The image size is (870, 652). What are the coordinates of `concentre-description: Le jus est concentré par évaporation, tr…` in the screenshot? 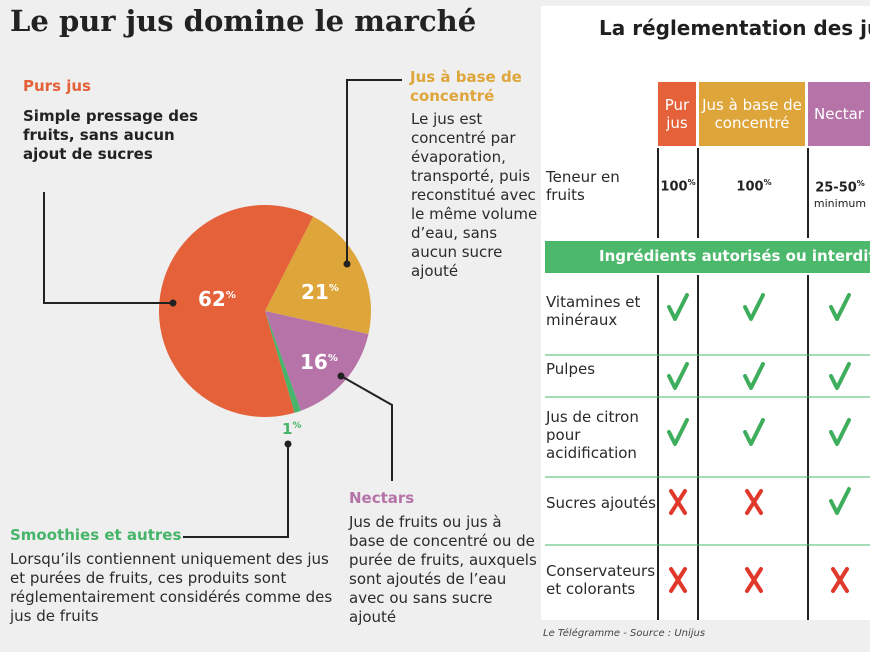 It's located at (474, 195).